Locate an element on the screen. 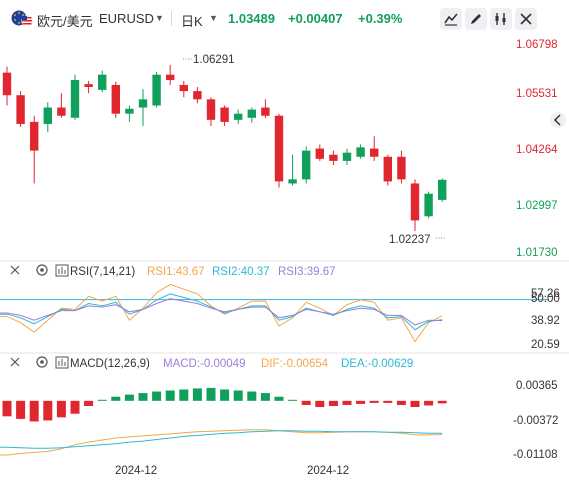  draw-tool-button is located at coordinates (476, 19).